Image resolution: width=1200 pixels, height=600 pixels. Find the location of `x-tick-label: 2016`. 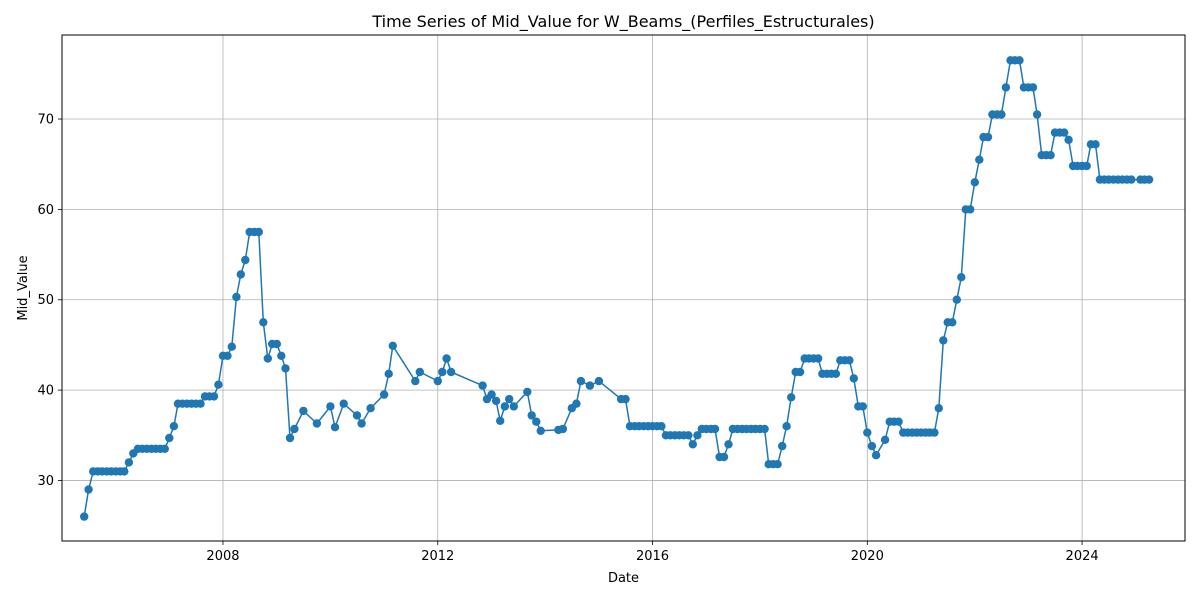

x-tick-label: 2016 is located at coordinates (652, 556).